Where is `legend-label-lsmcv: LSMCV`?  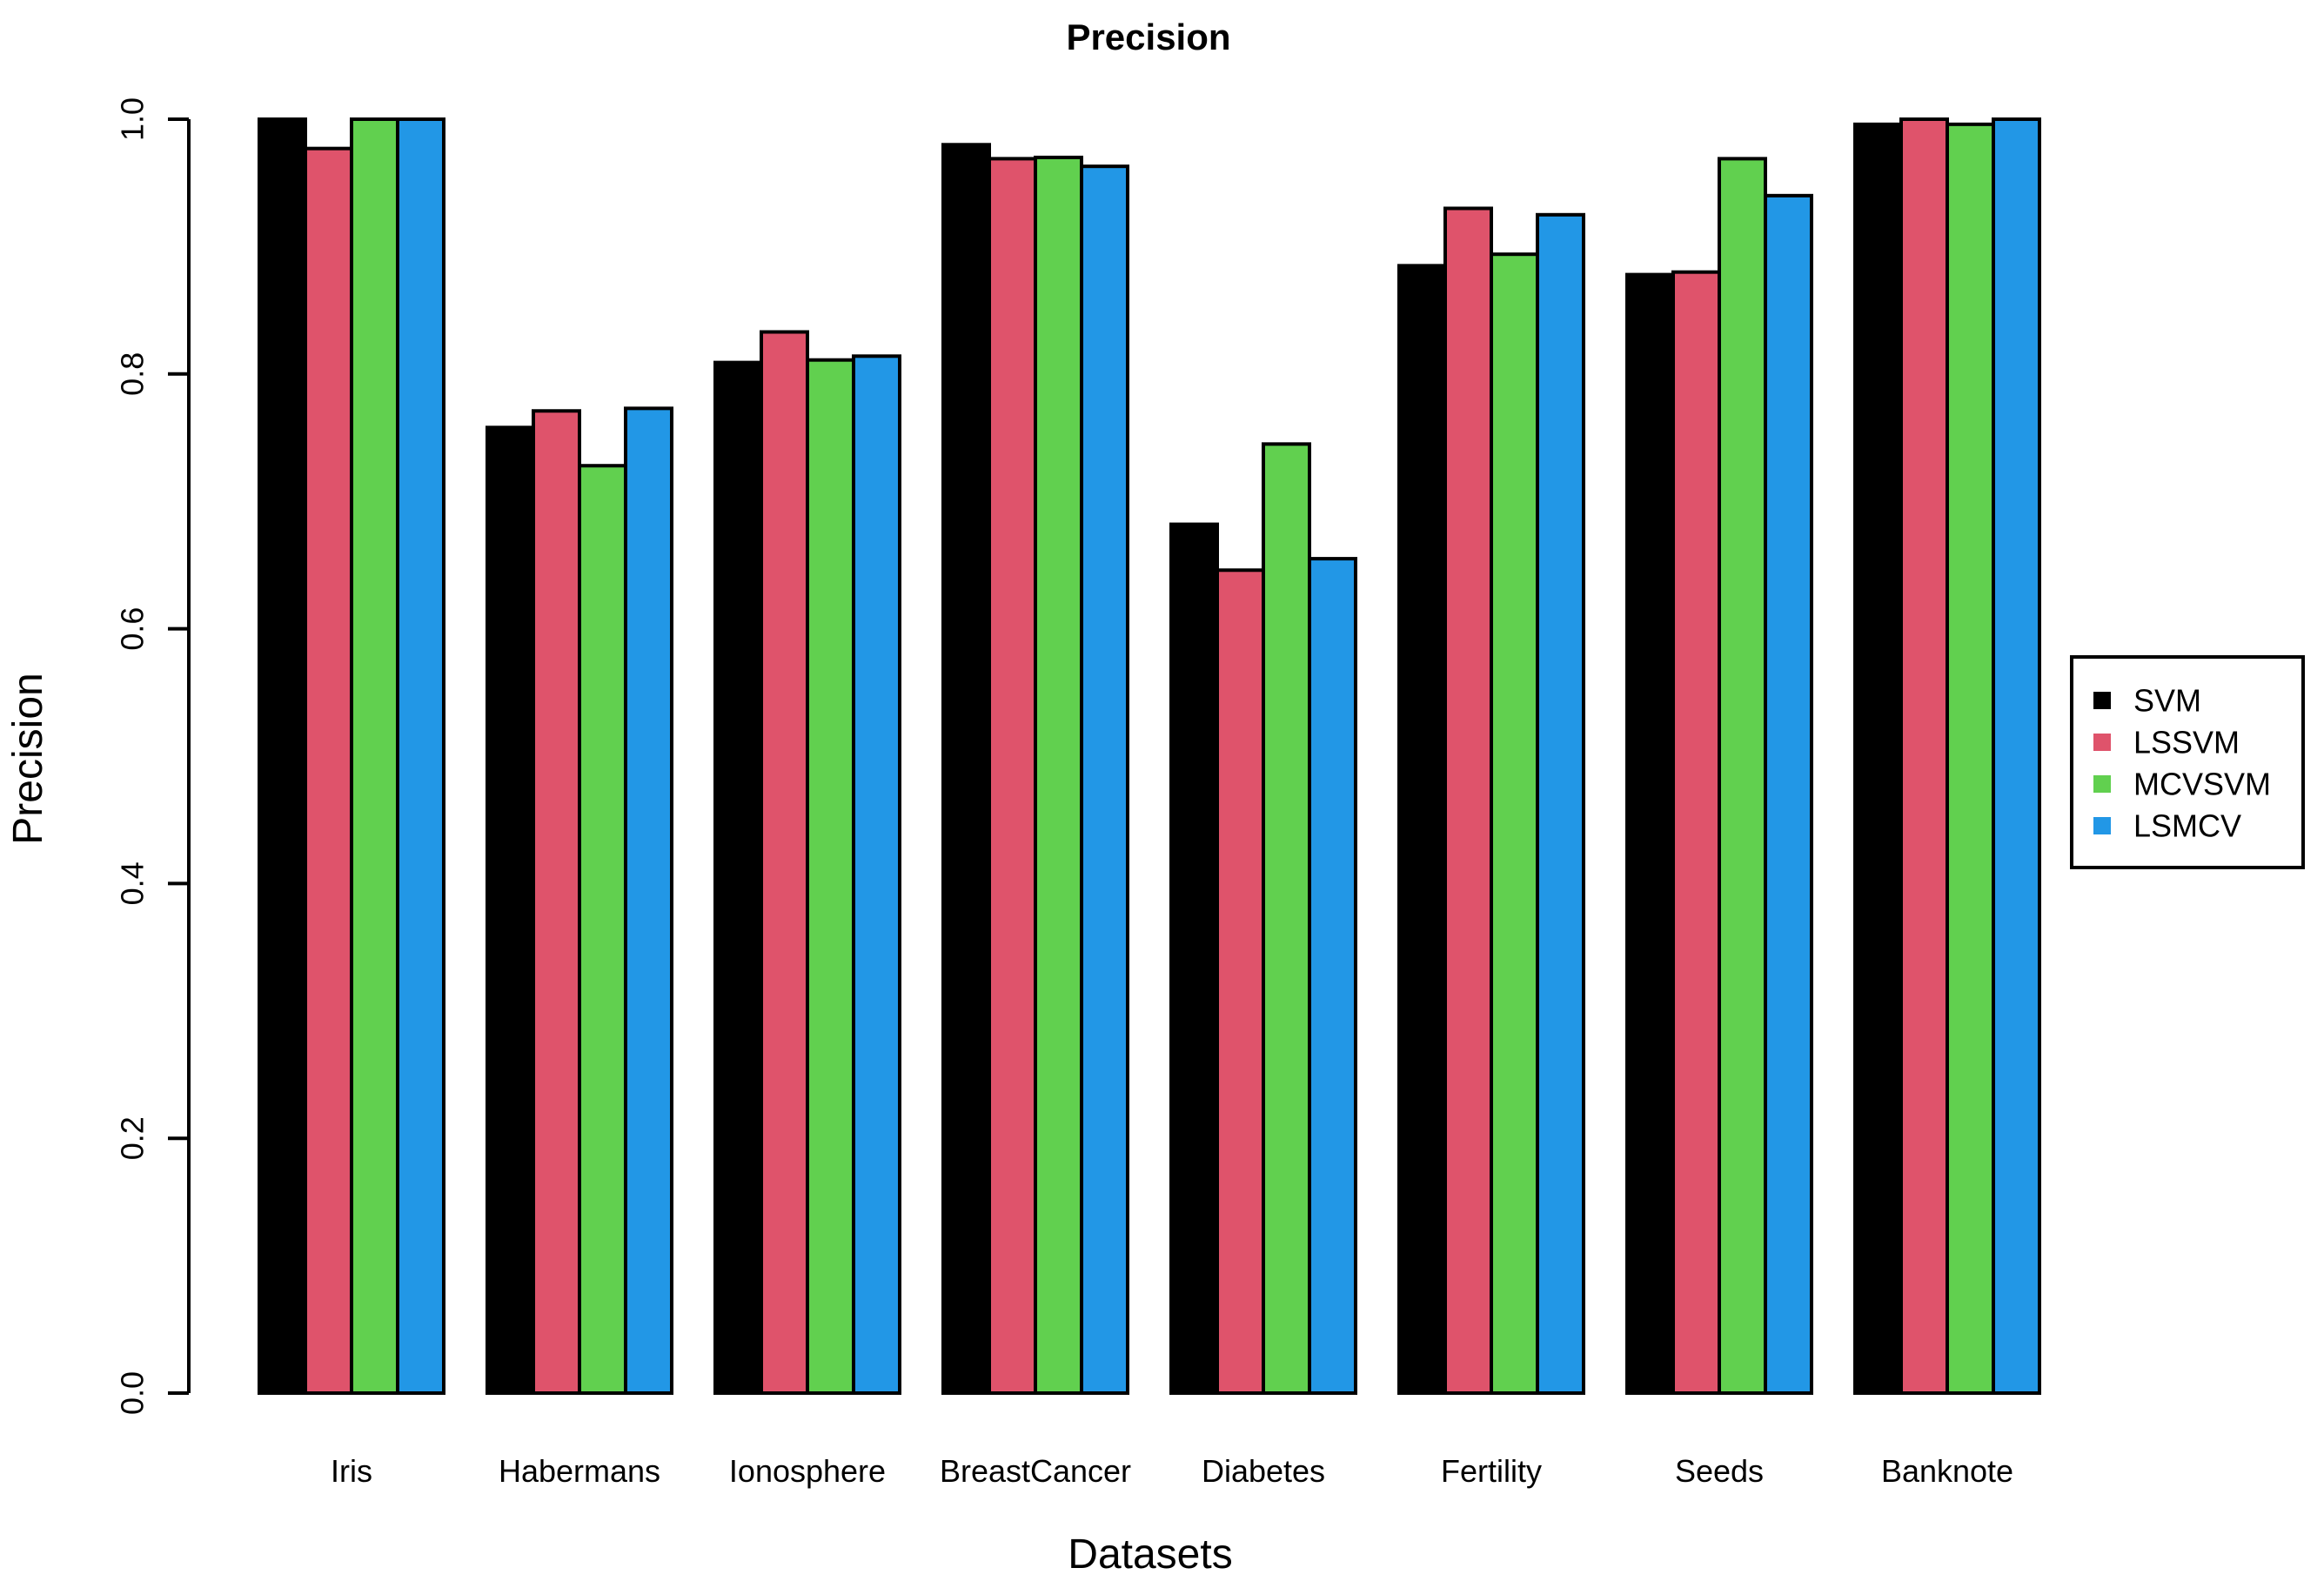 legend-label-lsmcv: LSMCV is located at coordinates (2187, 826).